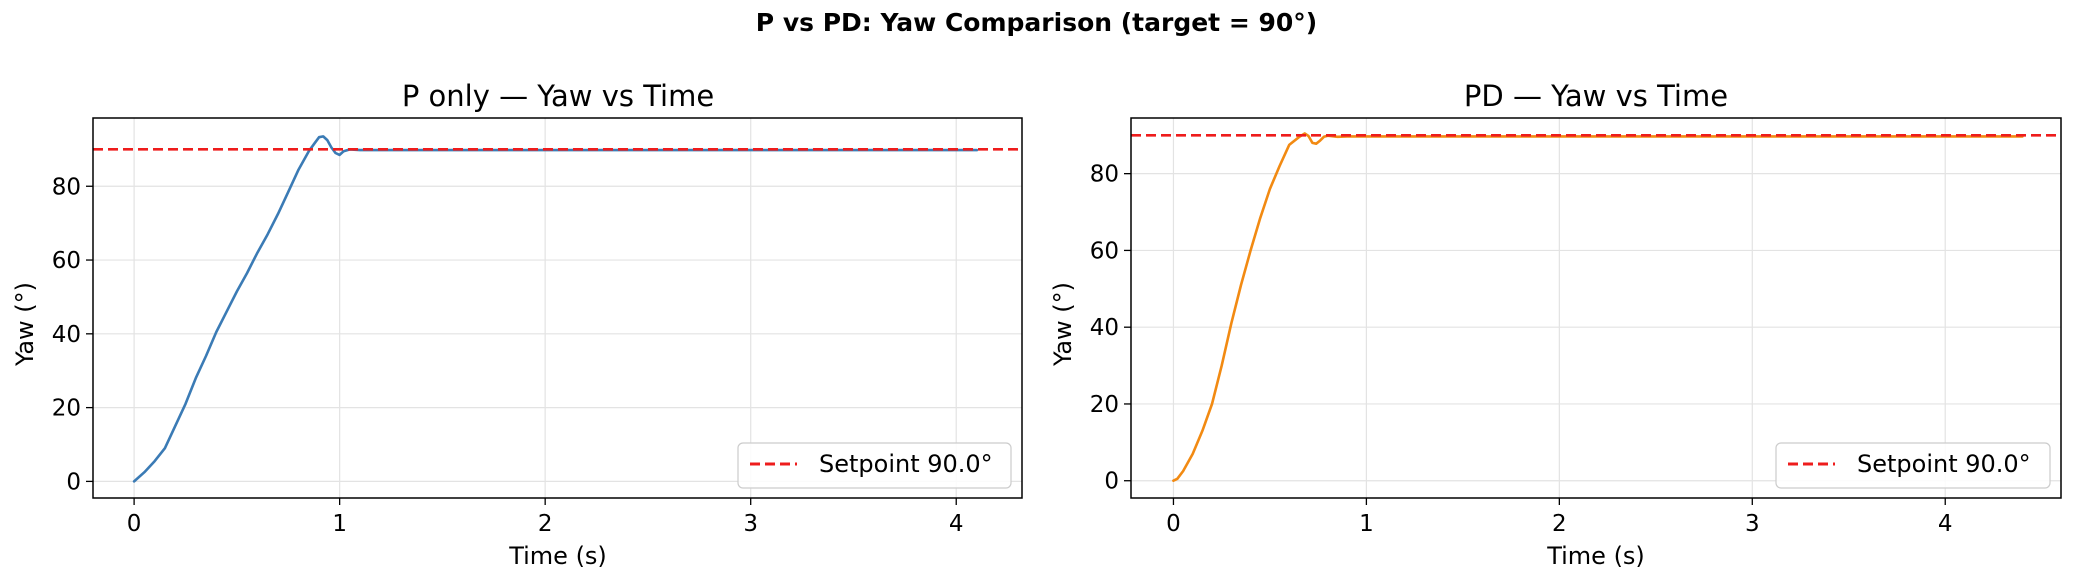 The width and height of the screenshot is (2073, 585). I want to click on p-only-legend-box, so click(874, 465).